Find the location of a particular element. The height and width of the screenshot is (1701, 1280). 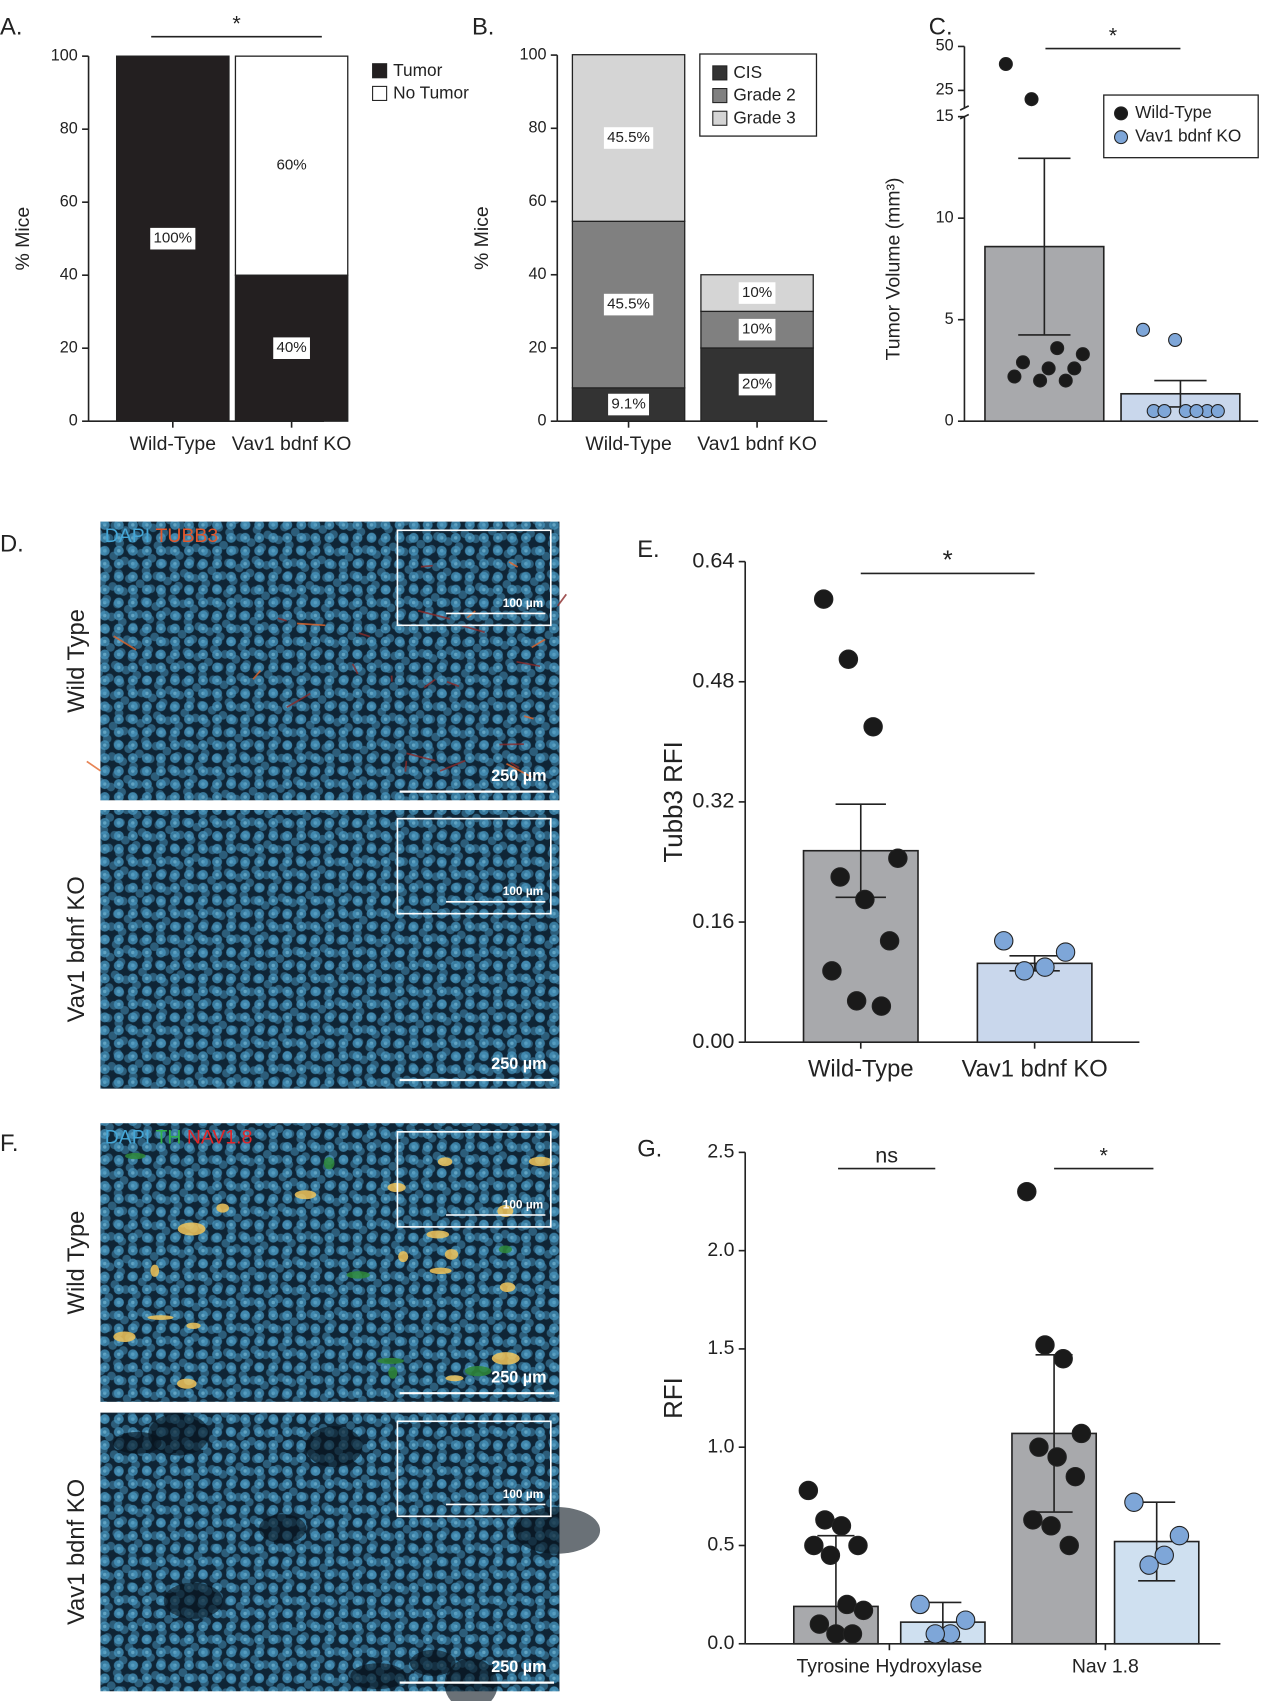

legend-box is located at coordinates (1181, 126).